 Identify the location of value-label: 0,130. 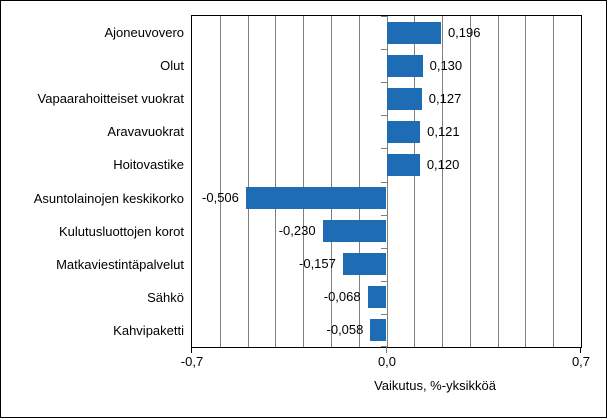
(446, 65).